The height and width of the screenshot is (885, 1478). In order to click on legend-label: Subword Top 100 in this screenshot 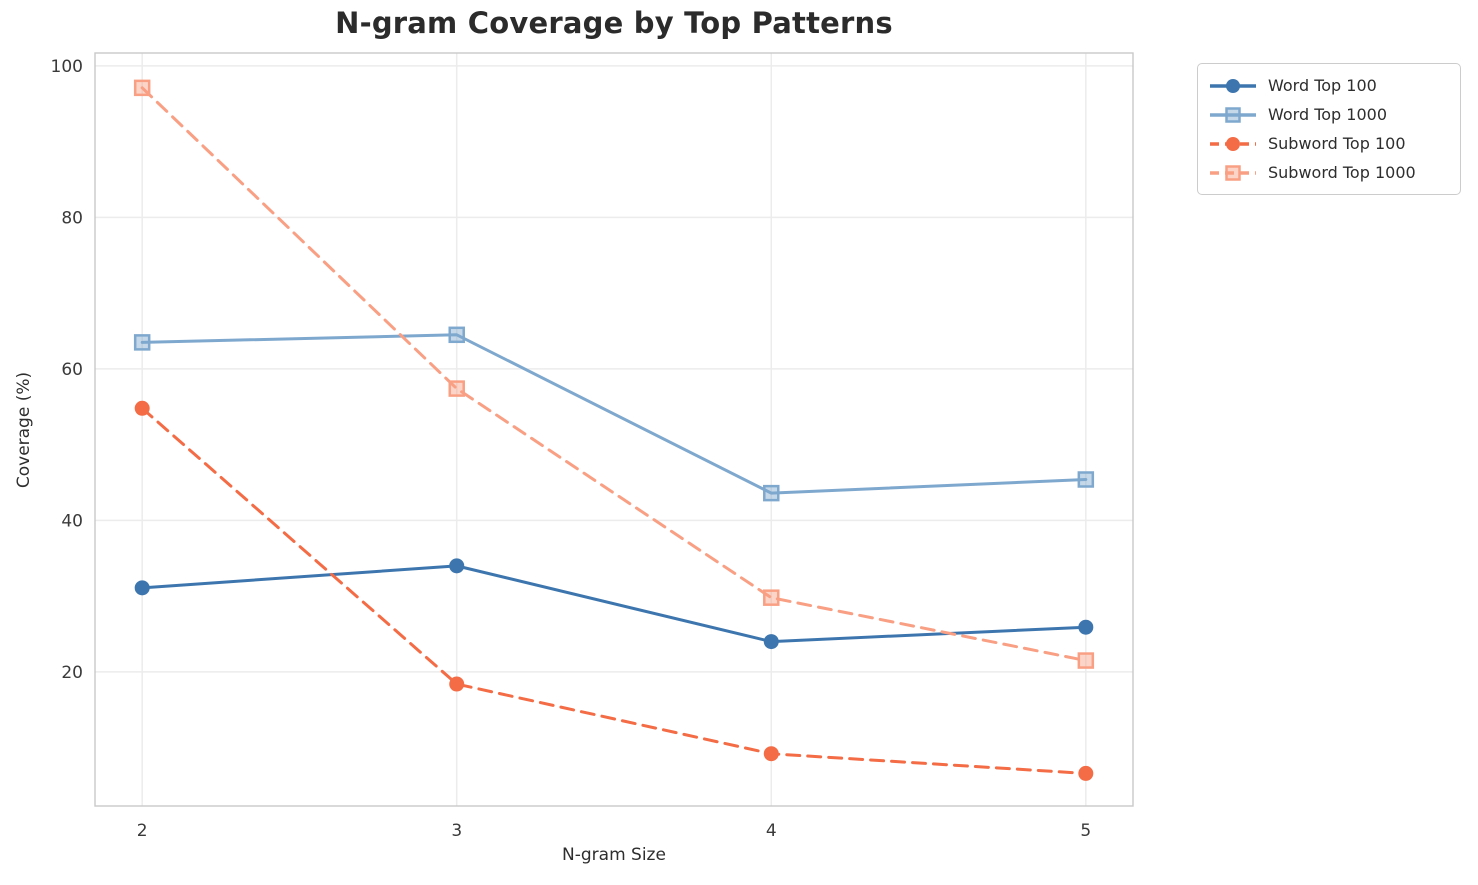, I will do `click(1337, 143)`.